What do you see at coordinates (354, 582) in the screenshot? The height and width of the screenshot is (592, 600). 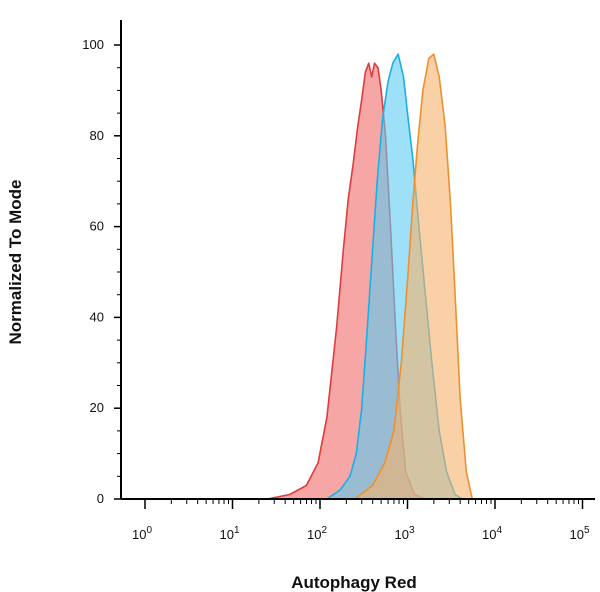 I see `x-axis-title: Autophagy Red` at bounding box center [354, 582].